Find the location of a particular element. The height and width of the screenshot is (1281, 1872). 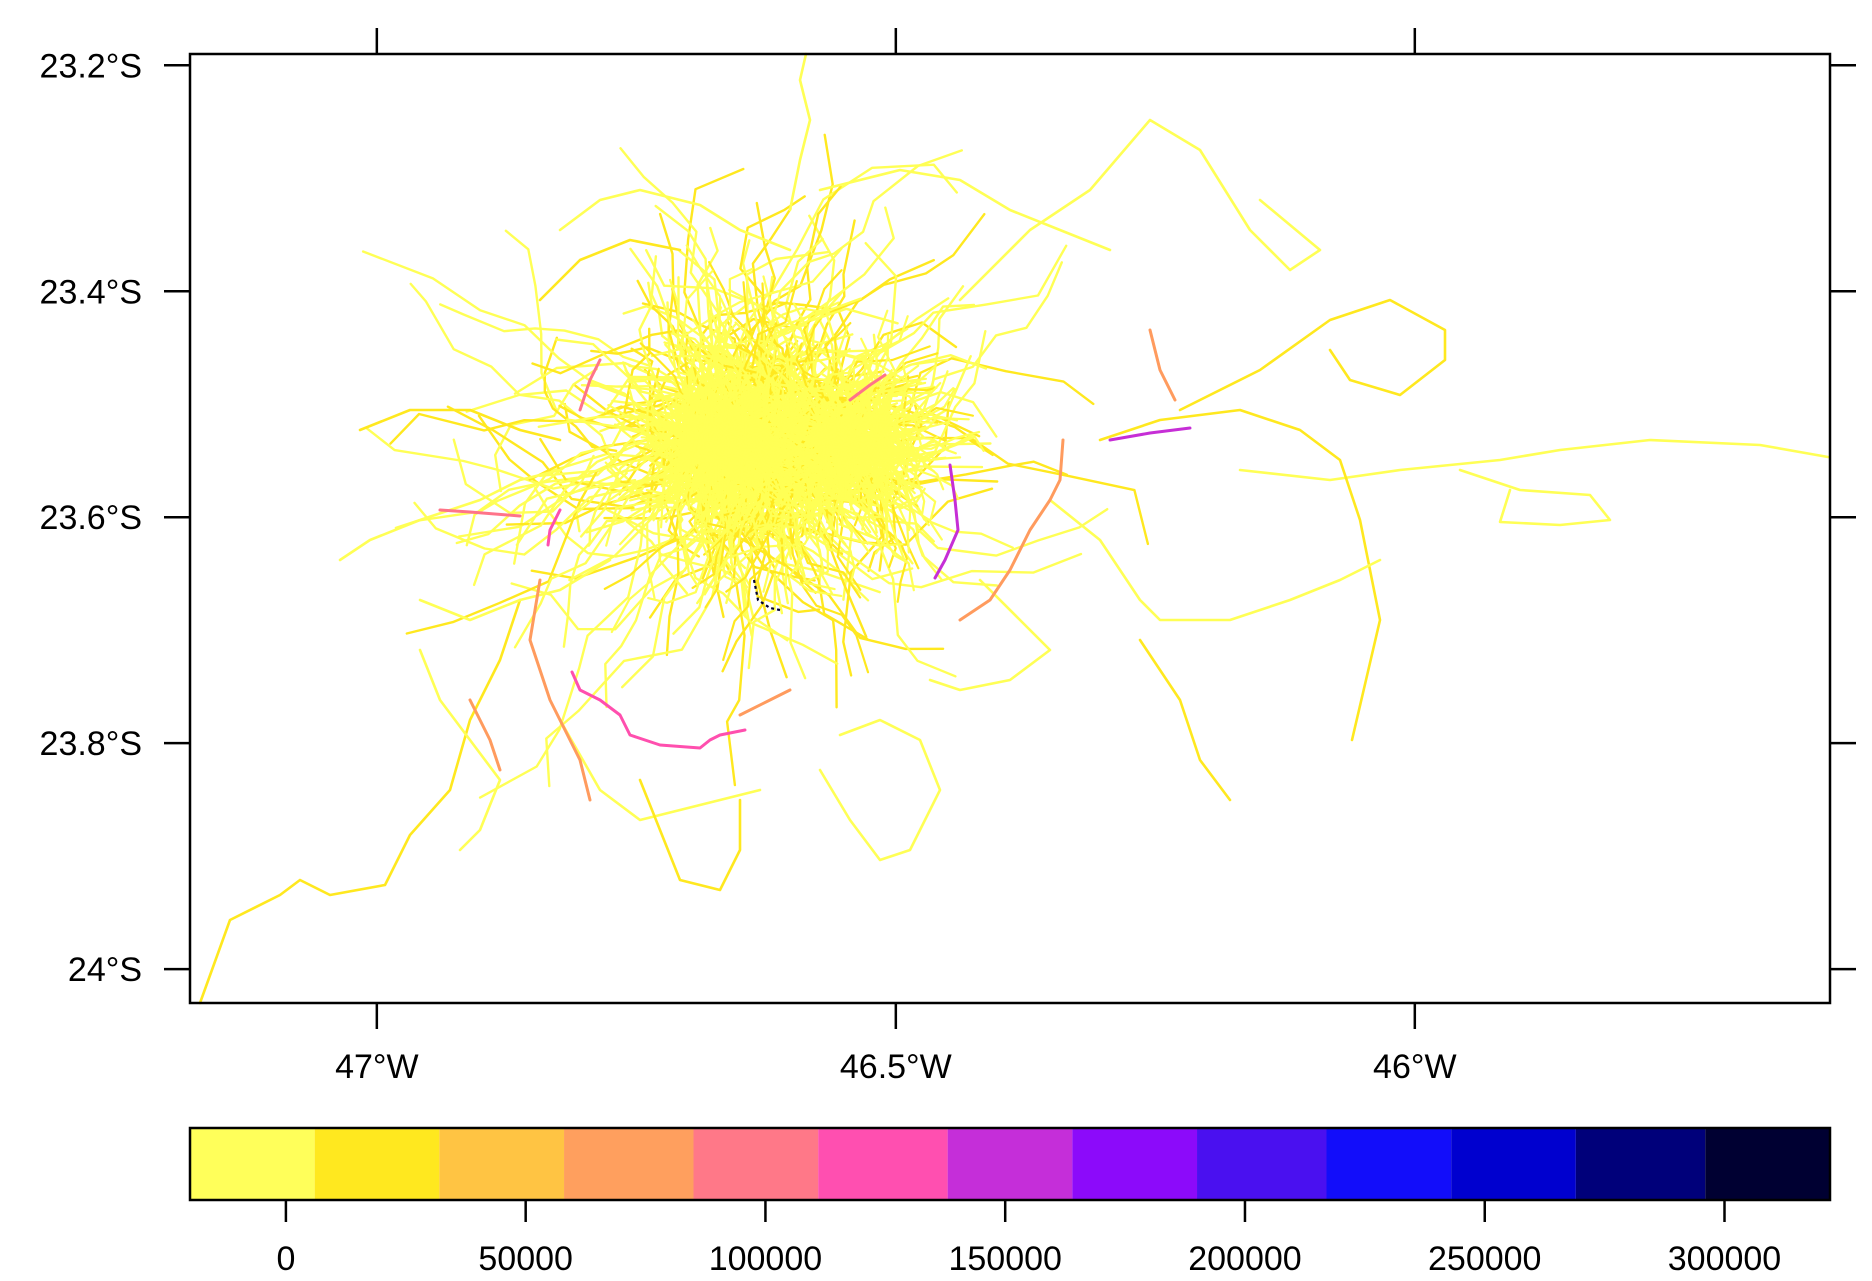

y-tick-label: 23.2°S is located at coordinates (91, 66).